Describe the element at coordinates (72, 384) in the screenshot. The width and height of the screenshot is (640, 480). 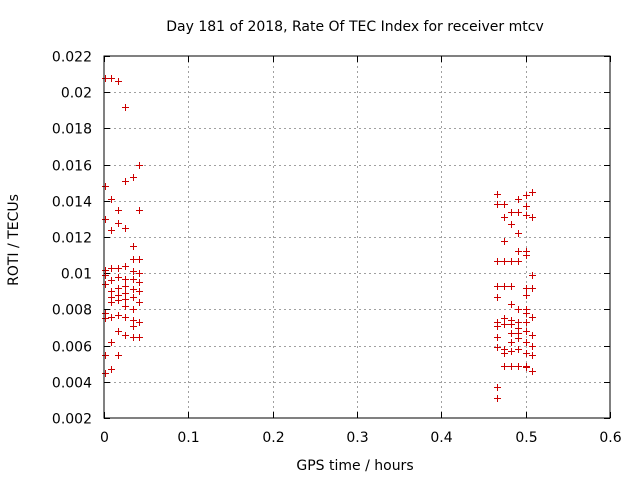
I see `y-tick-label: 0.004` at that location.